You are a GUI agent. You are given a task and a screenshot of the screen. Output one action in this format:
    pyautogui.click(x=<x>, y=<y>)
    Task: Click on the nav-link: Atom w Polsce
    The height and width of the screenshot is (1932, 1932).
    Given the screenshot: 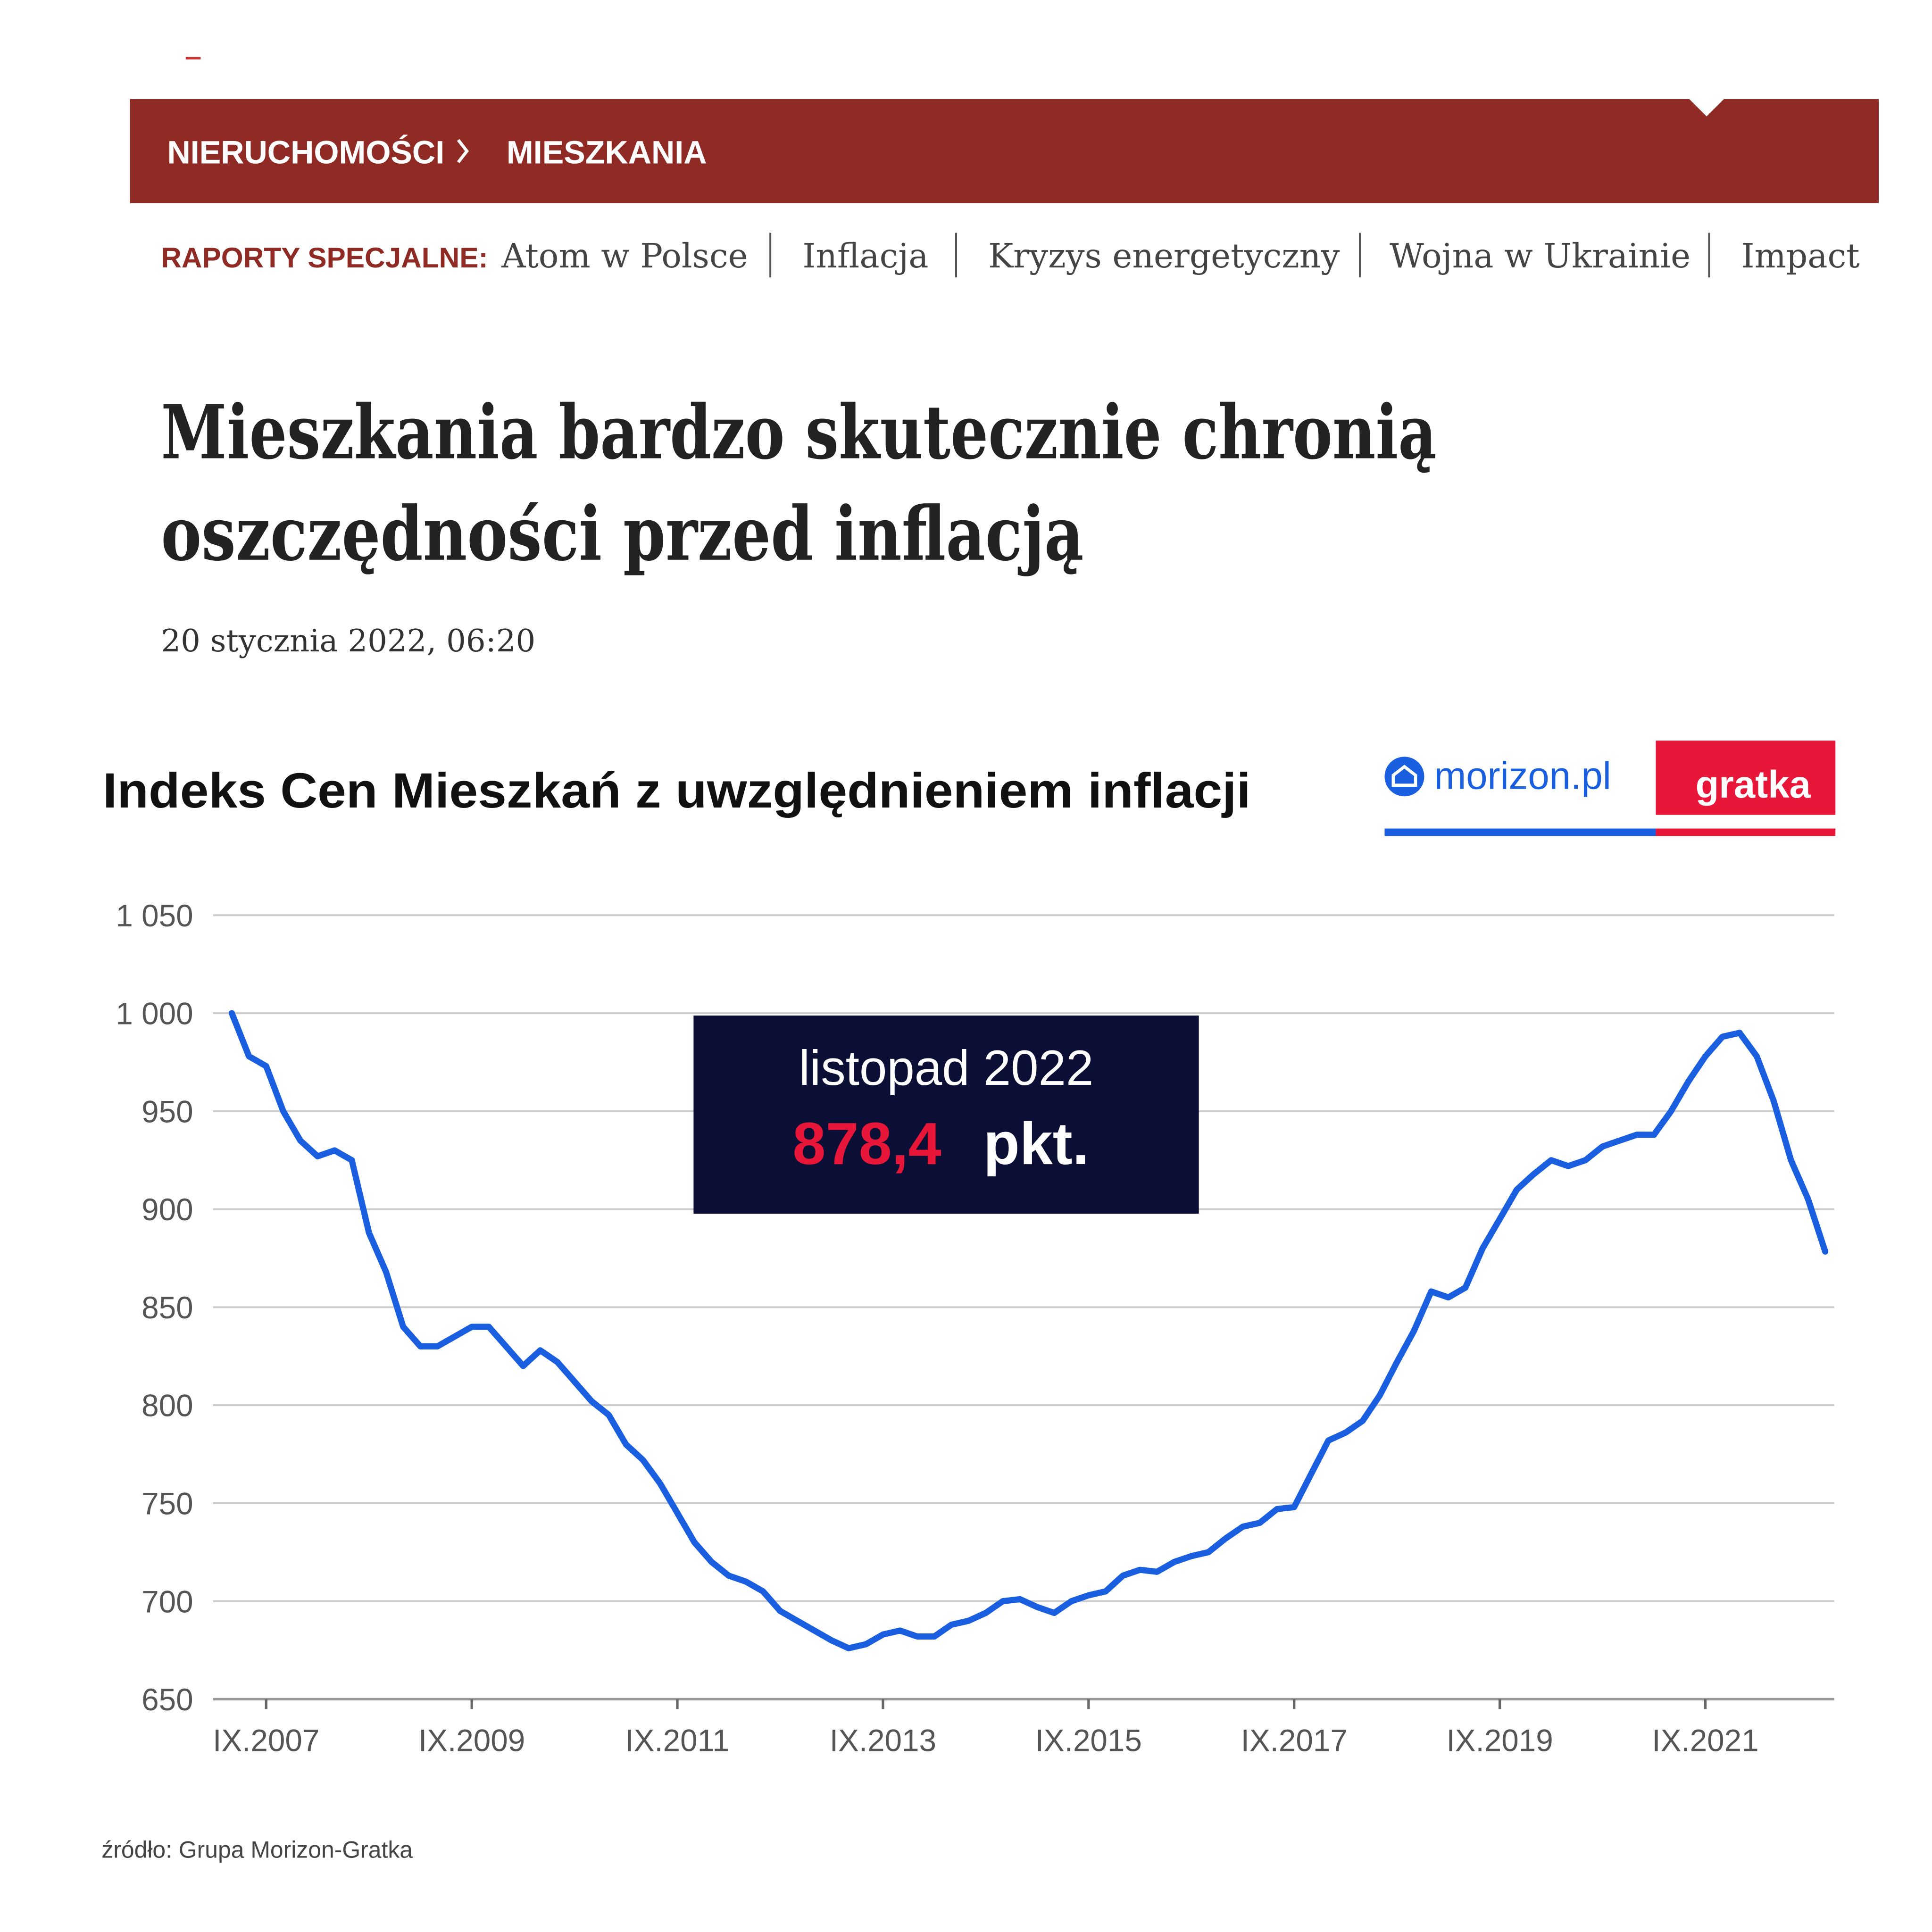 What is the action you would take?
    pyautogui.click(x=625, y=255)
    